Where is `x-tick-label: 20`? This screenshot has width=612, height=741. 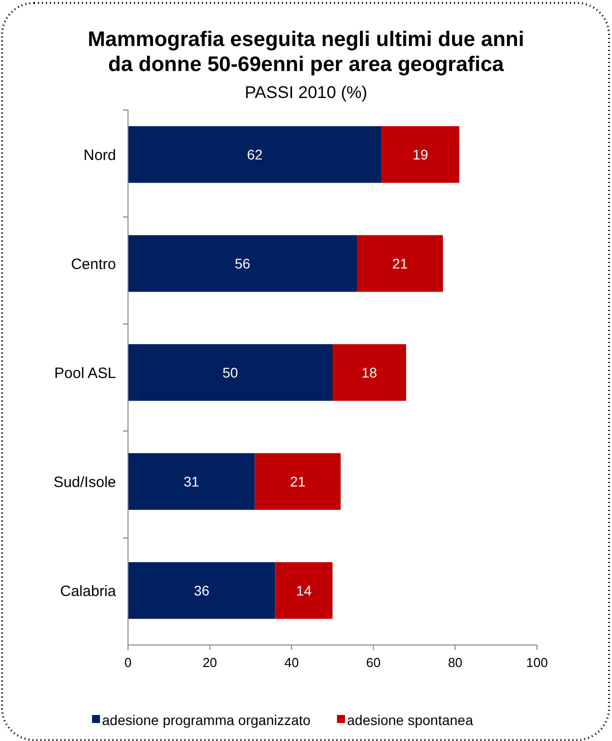 x-tick-label: 20 is located at coordinates (210, 662).